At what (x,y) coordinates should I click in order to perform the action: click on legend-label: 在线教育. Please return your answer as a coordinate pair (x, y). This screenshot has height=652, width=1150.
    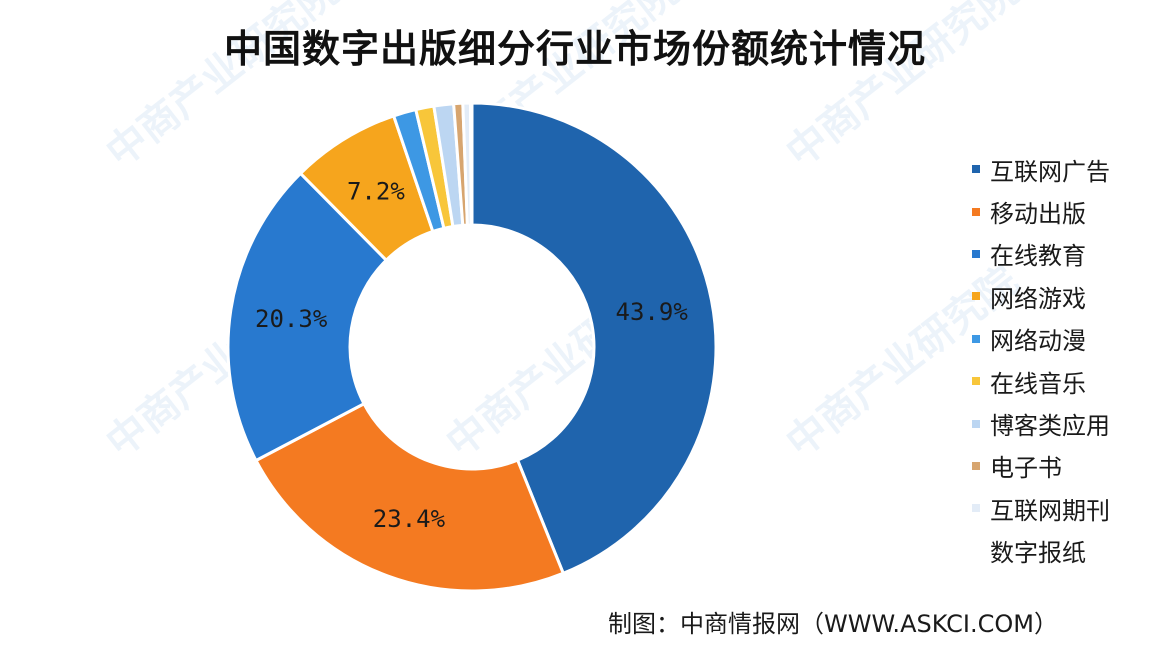
    Looking at the image, I should click on (1038, 256).